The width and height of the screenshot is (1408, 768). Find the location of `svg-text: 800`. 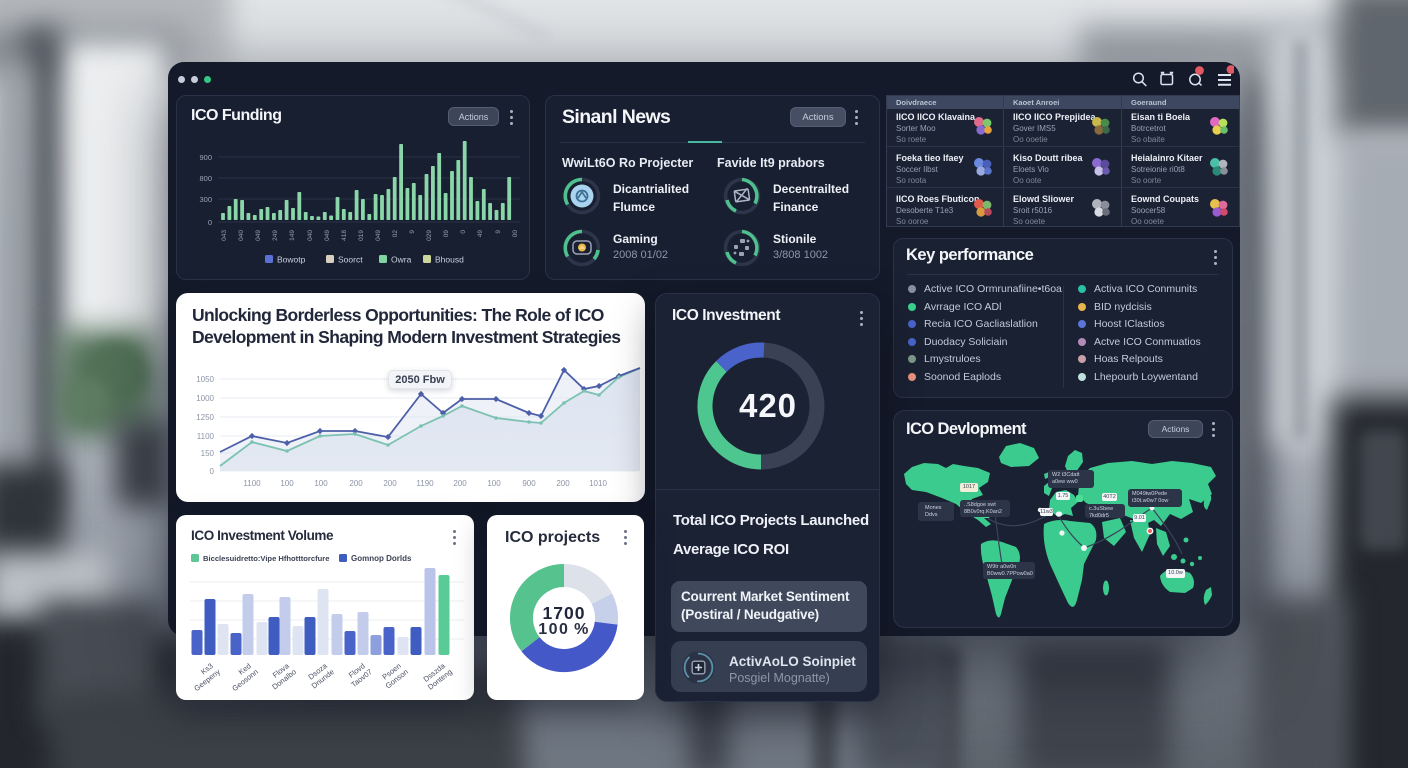

svg-text: 800 is located at coordinates (205, 178).